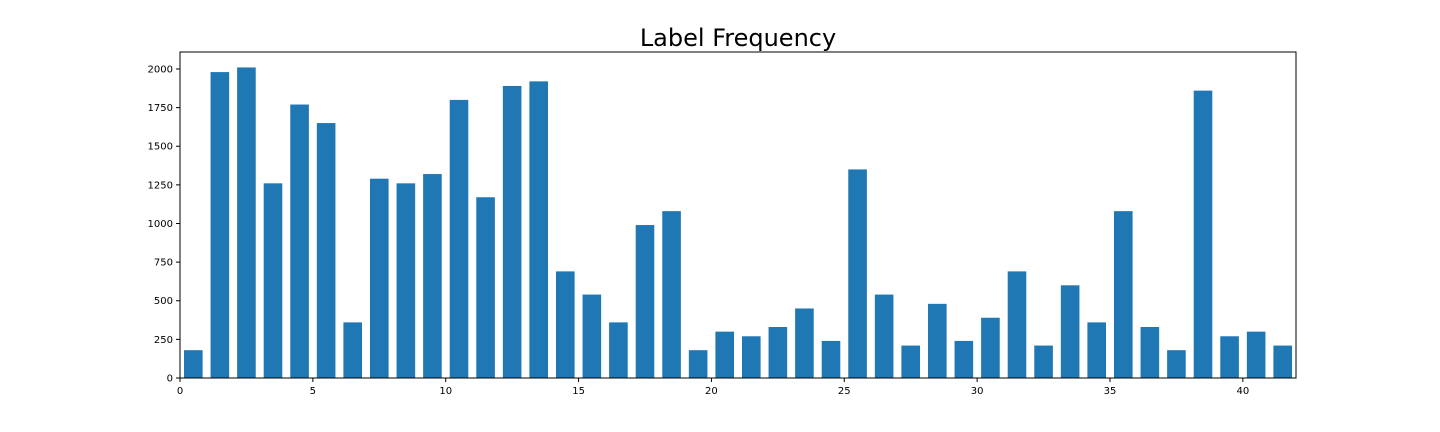 This screenshot has width=1440, height=432. Describe the element at coordinates (313, 391) in the screenshot. I see `x-tick-label: 5` at that location.